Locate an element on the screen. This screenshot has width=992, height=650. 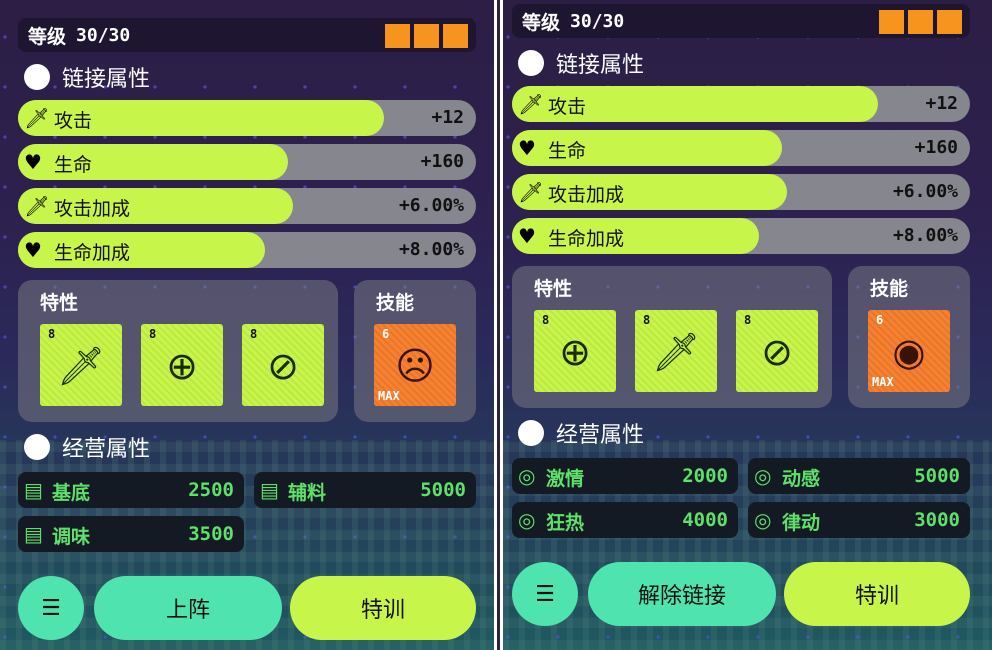
skill-card: 6 ◉ MAX is located at coordinates (909, 351).